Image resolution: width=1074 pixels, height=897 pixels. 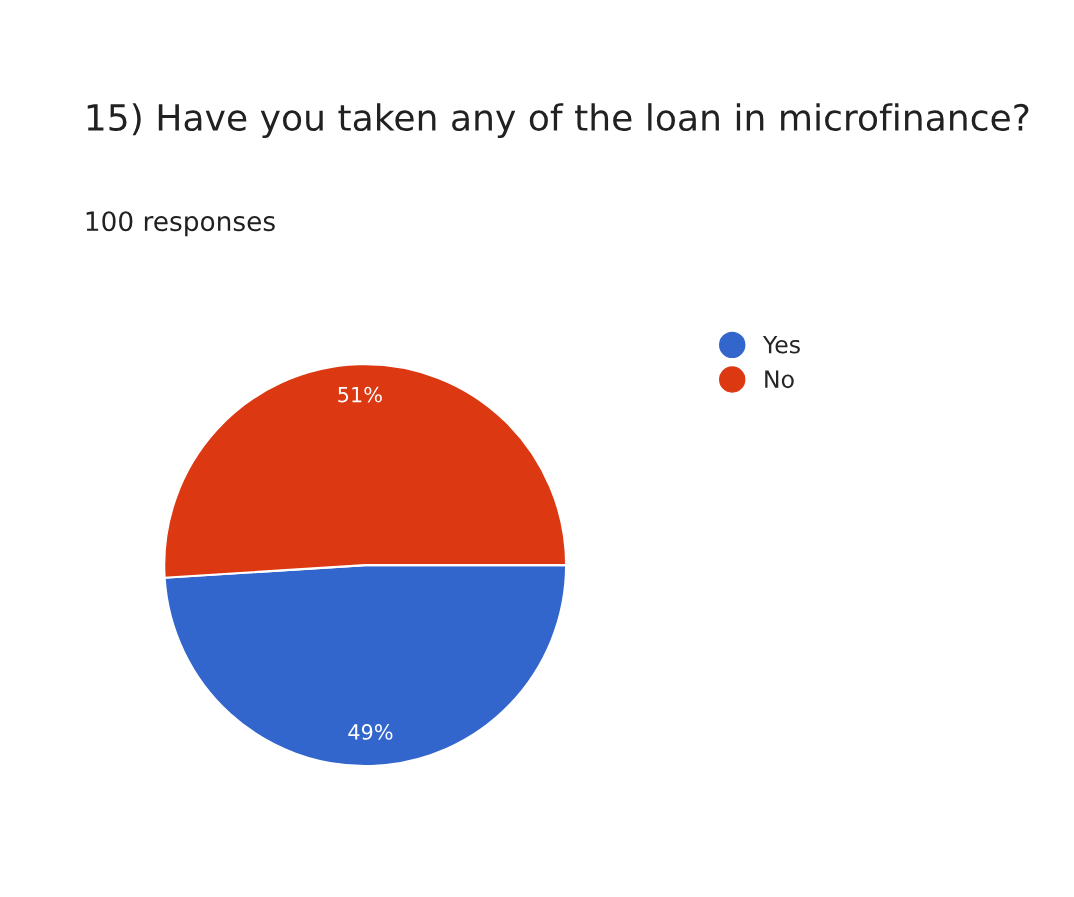 I want to click on chart-title: 15) Have you taken any of the loan in microfinance?, so click(x=558, y=121).